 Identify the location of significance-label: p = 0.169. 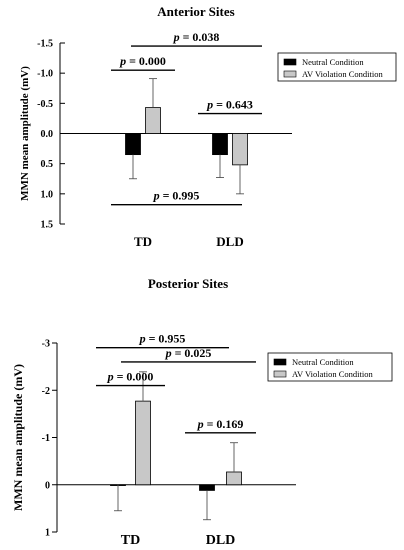
(220, 424).